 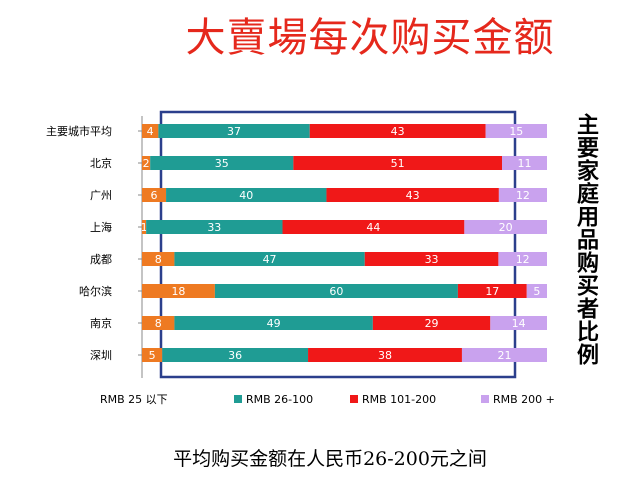 I want to click on data-label: 36, so click(x=235, y=355).